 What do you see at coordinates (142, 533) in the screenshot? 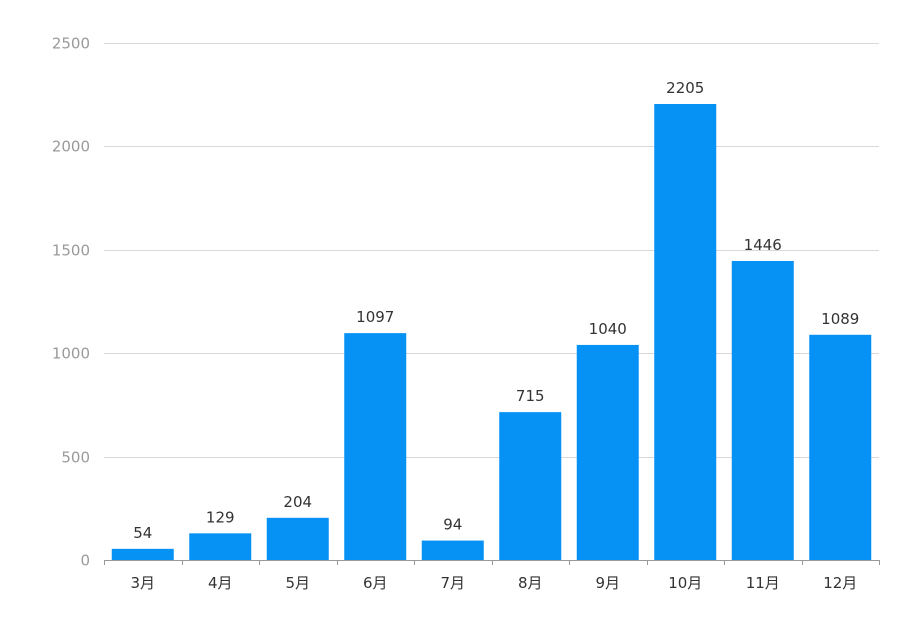
I see `data-label: 54` at bounding box center [142, 533].